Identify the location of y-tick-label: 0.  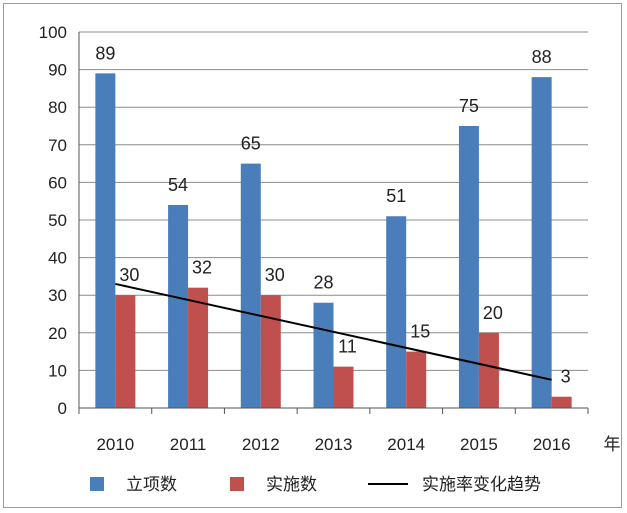
(62, 408).